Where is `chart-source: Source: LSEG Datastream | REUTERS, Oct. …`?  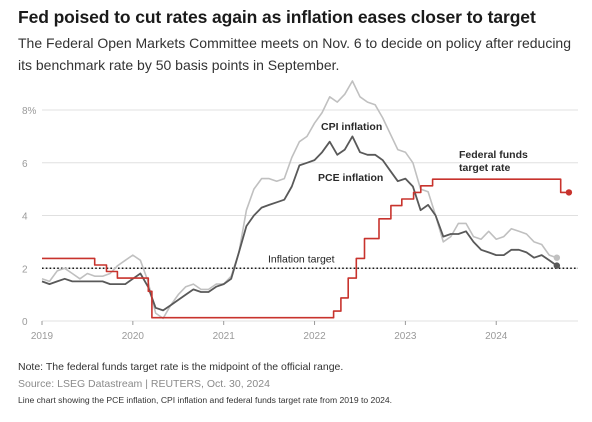
chart-source: Source: LSEG Datastream | REUTERS, Oct. … is located at coordinates (144, 384).